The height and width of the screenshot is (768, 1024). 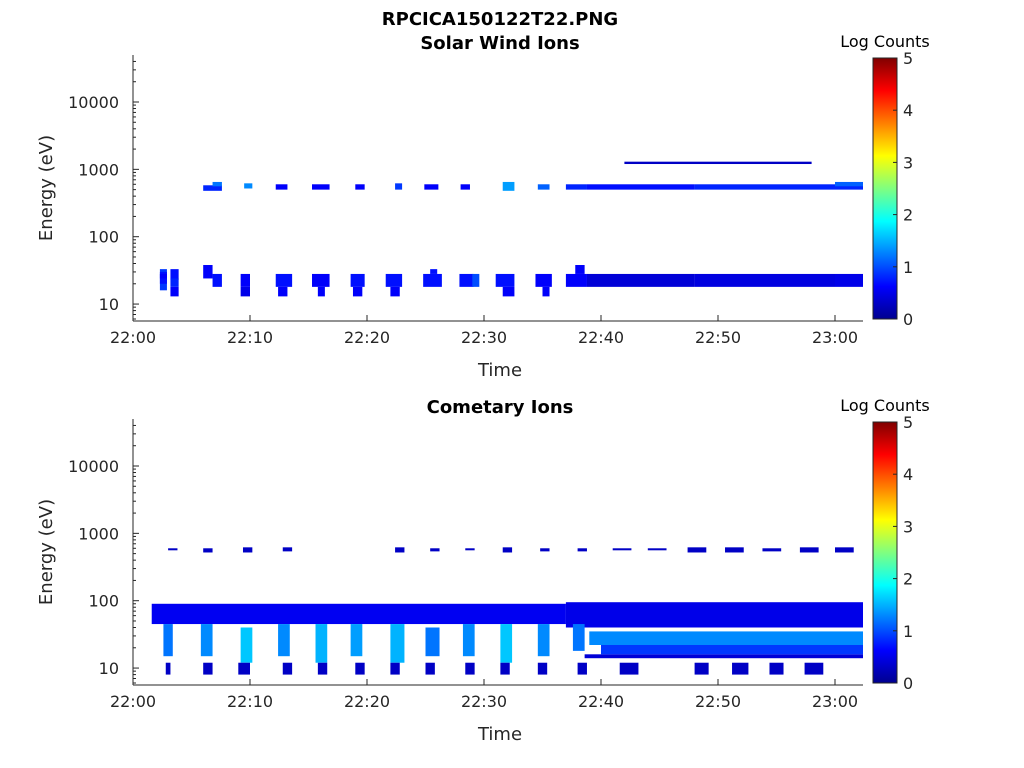 What do you see at coordinates (499, 734) in the screenshot?
I see `panel-2-x-label: Time` at bounding box center [499, 734].